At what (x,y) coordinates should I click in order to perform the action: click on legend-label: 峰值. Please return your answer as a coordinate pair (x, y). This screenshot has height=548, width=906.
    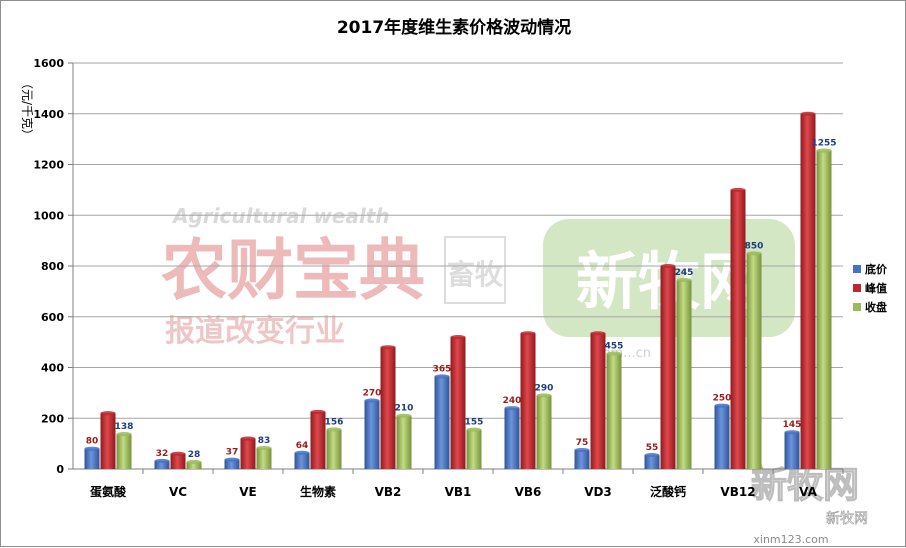
    Looking at the image, I should click on (876, 288).